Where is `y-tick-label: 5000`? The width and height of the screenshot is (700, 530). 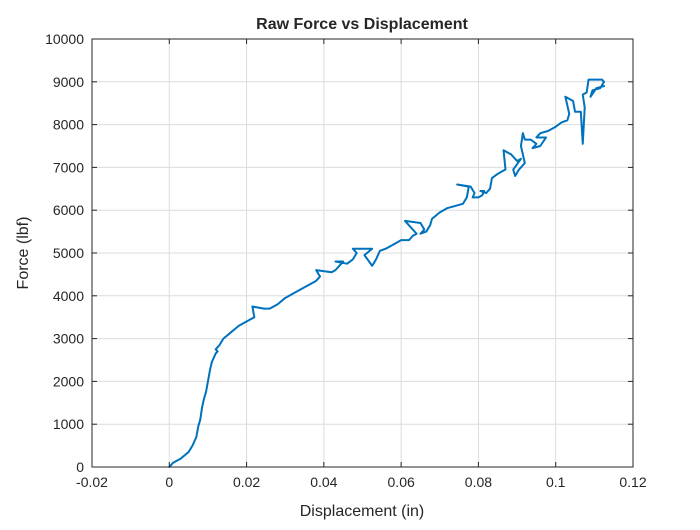 y-tick-label: 5000 is located at coordinates (68, 253).